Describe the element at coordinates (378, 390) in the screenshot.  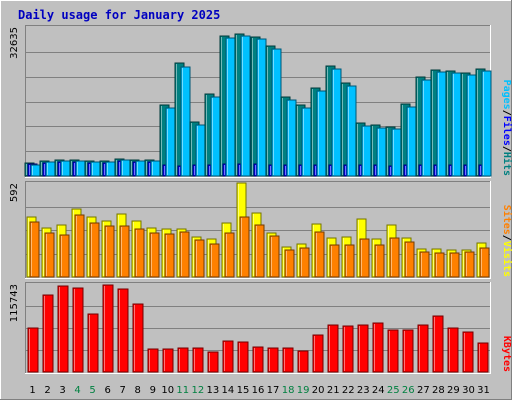
I see `x-tick-label: 24` at that location.